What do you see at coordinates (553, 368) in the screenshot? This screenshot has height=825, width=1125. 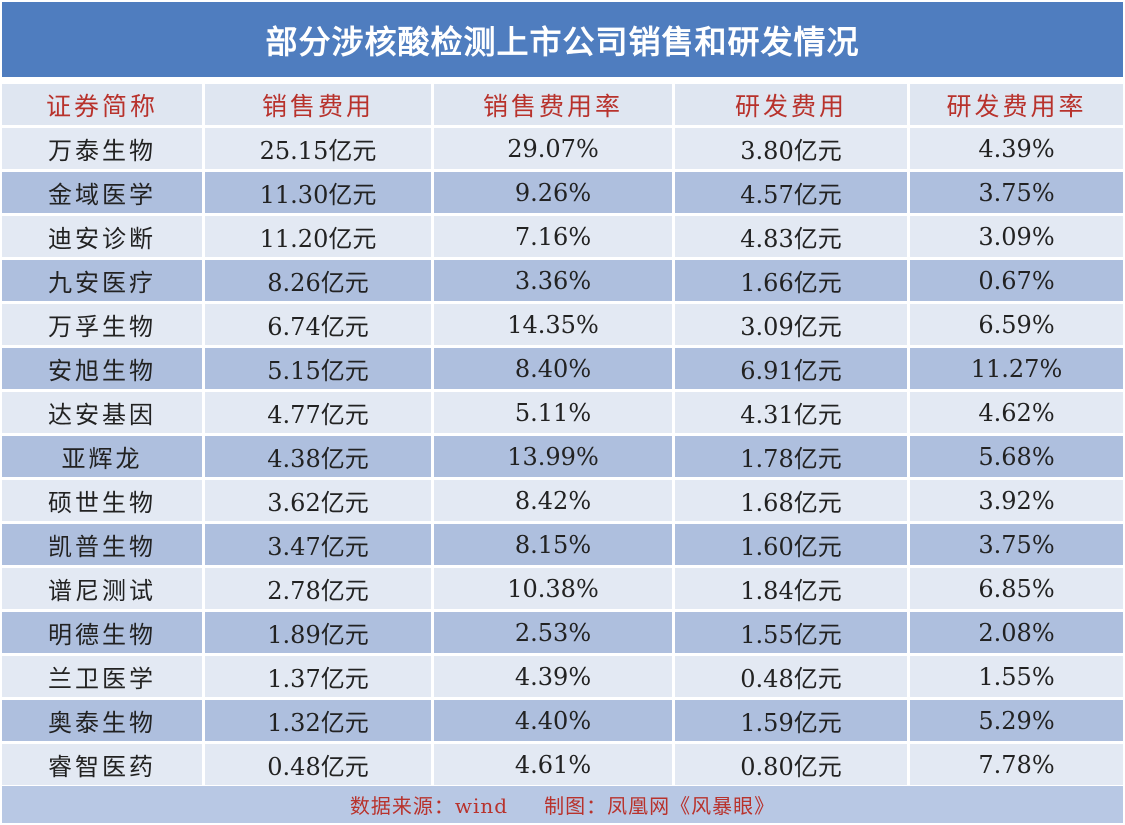 I see `cell-sales-expense-ratio: 8.40%` at bounding box center [553, 368].